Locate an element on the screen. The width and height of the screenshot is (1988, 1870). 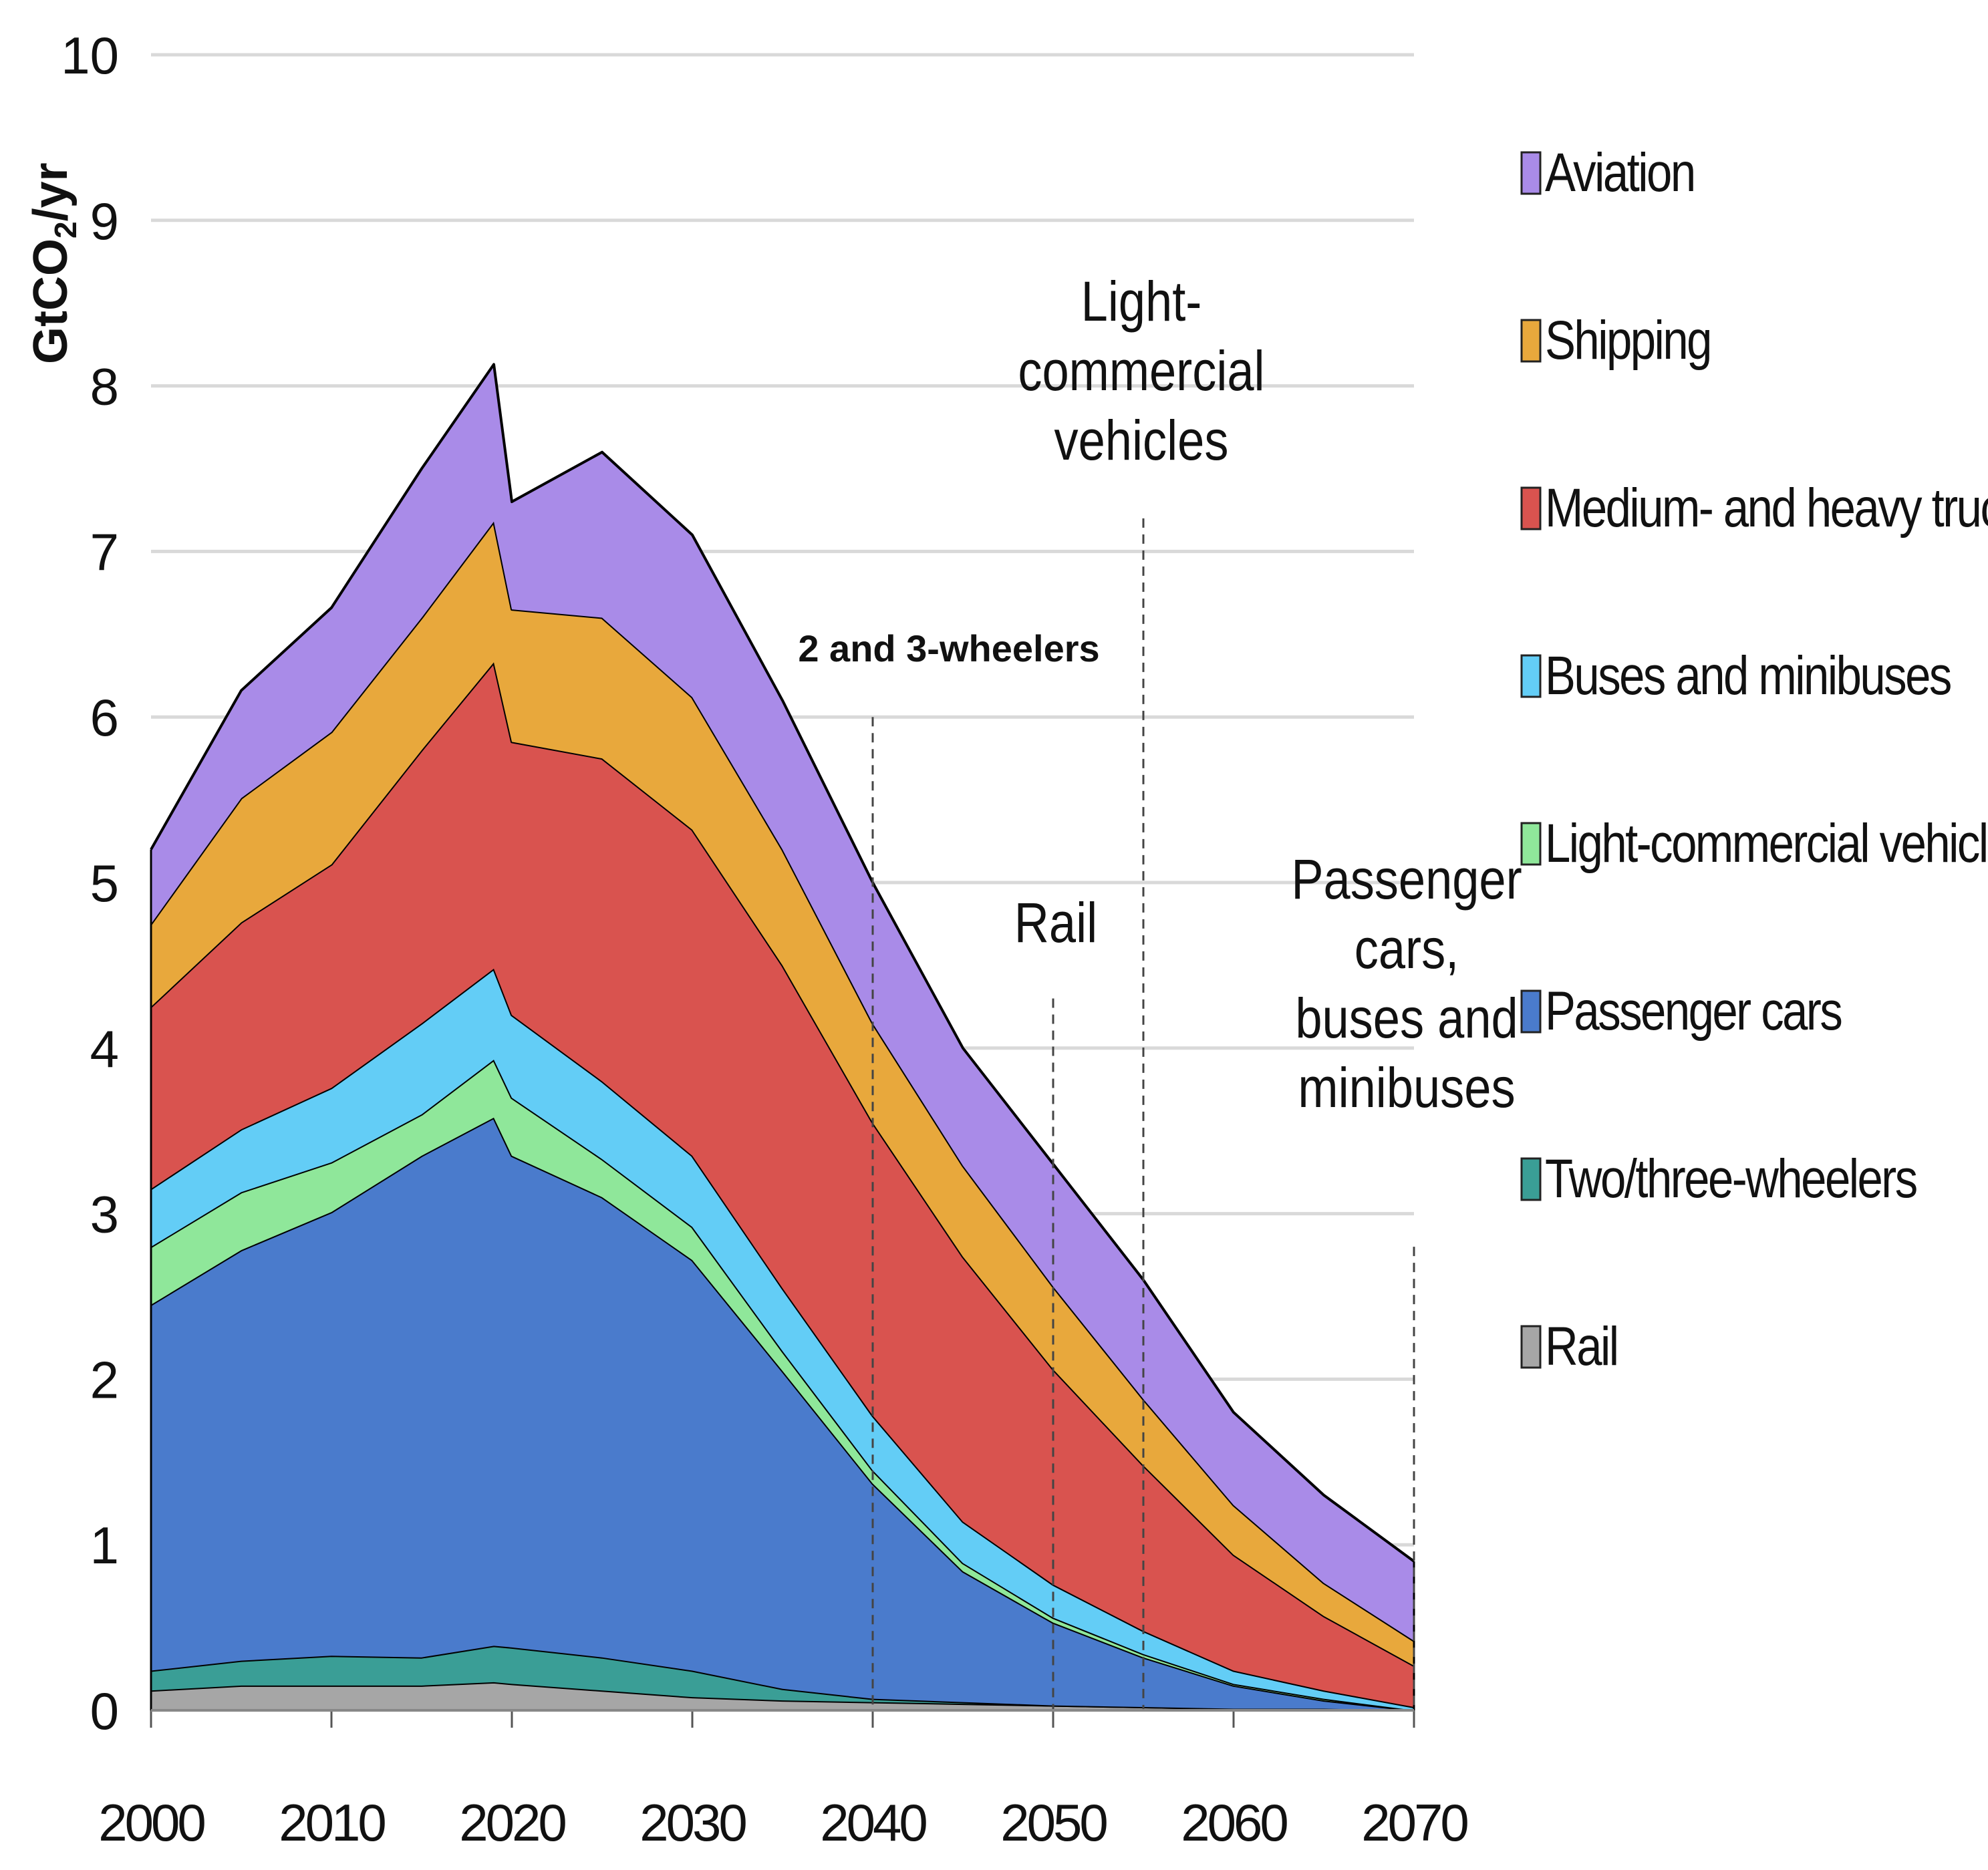
x-tick-2060: 2060 is located at coordinates (1234, 1822).